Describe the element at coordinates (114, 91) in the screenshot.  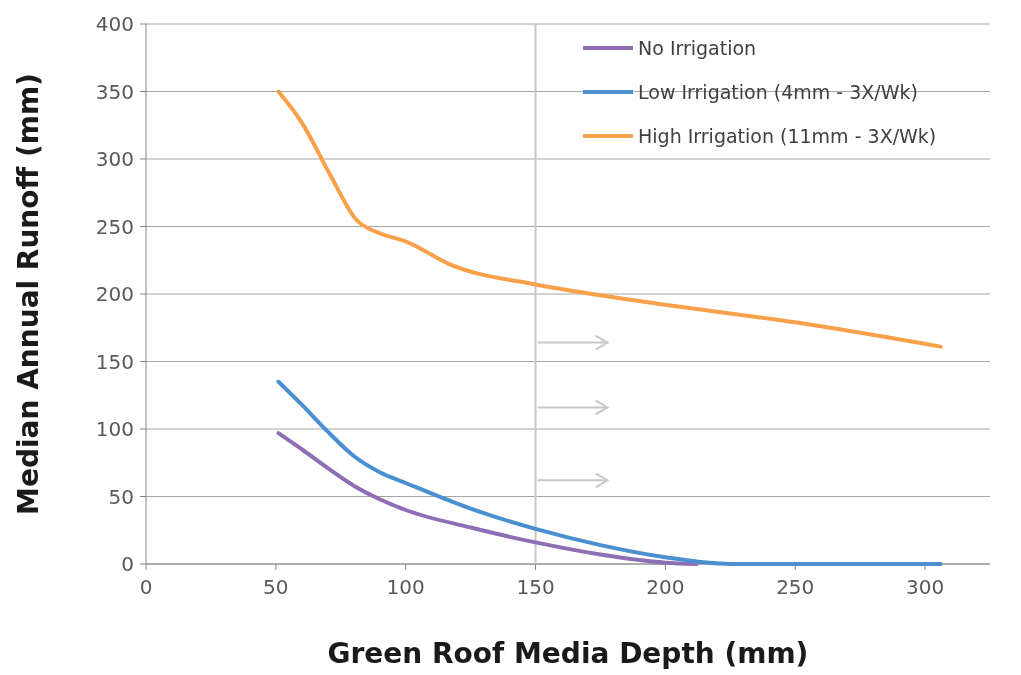
I see `y-tick-label: 350` at that location.